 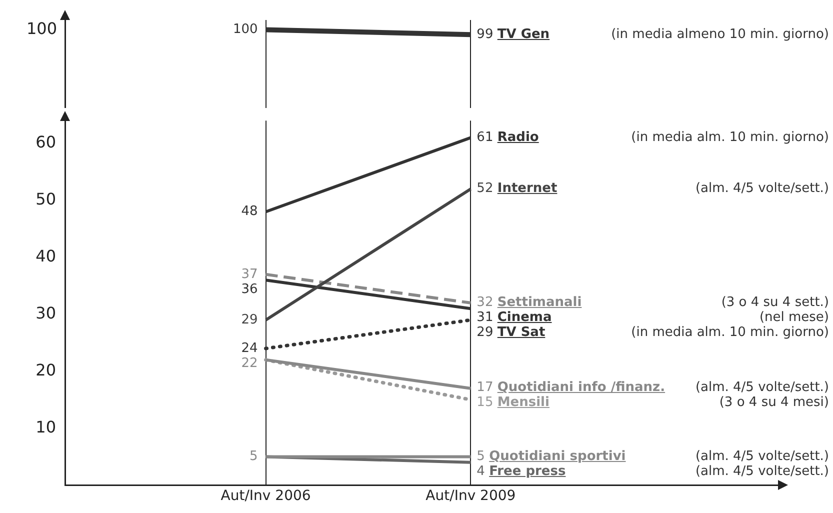 What do you see at coordinates (557, 456) in the screenshot?
I see `series-label: Quotidiani sportivi` at bounding box center [557, 456].